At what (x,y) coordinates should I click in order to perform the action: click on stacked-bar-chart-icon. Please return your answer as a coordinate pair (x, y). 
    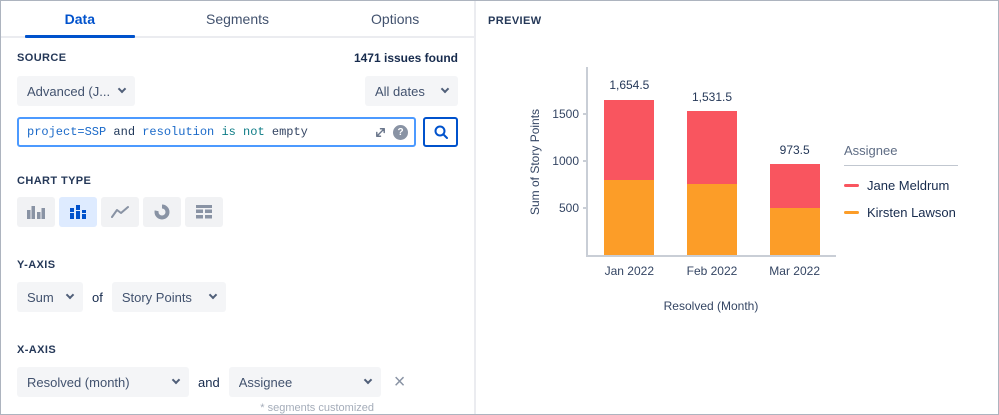
    Looking at the image, I should click on (78, 212).